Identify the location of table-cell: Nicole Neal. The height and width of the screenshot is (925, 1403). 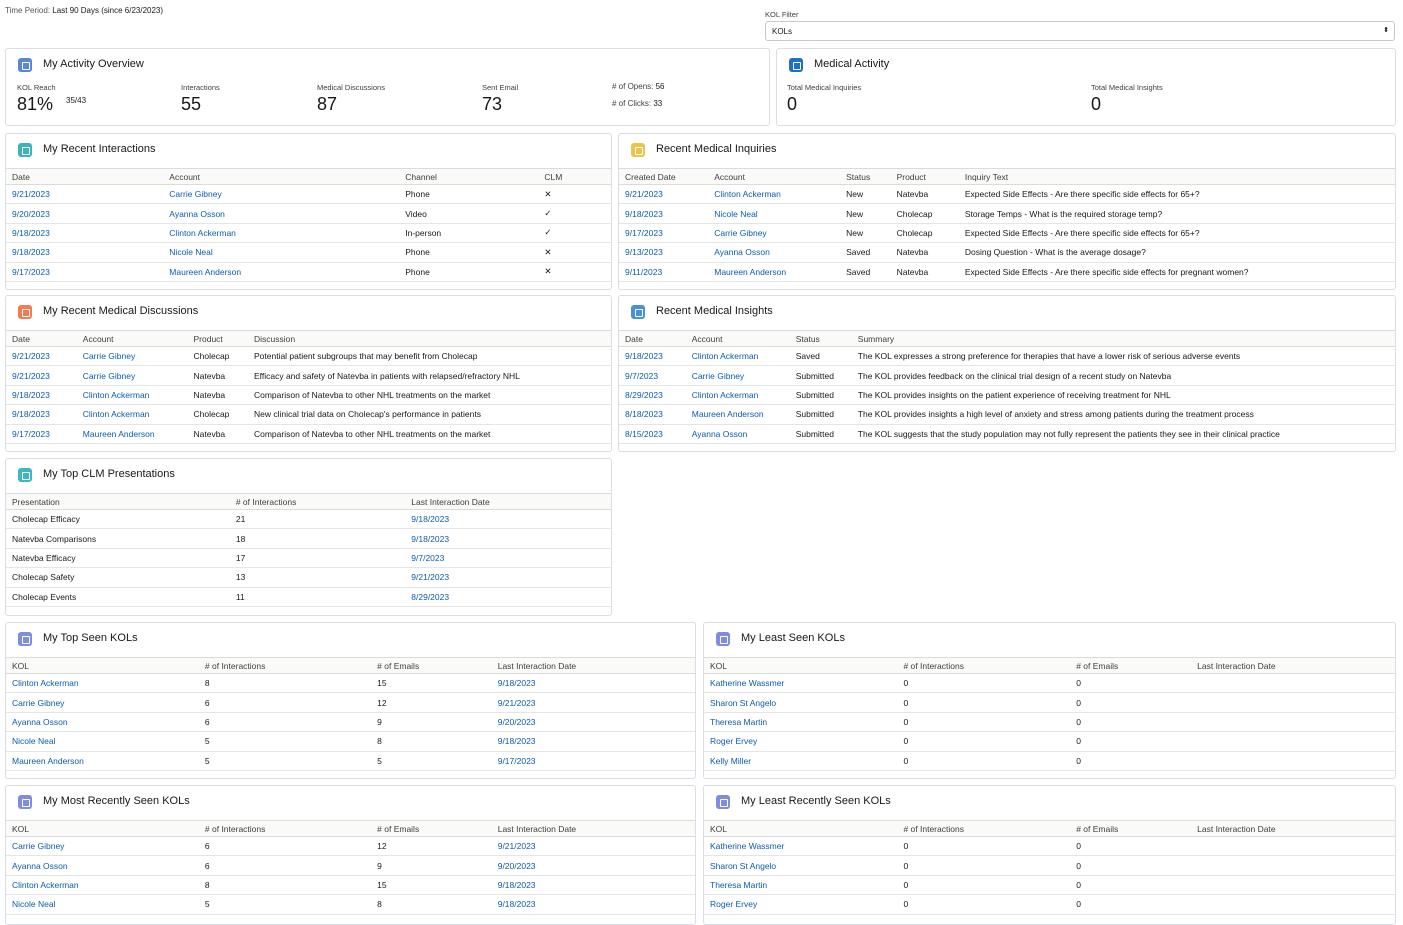
(102, 904).